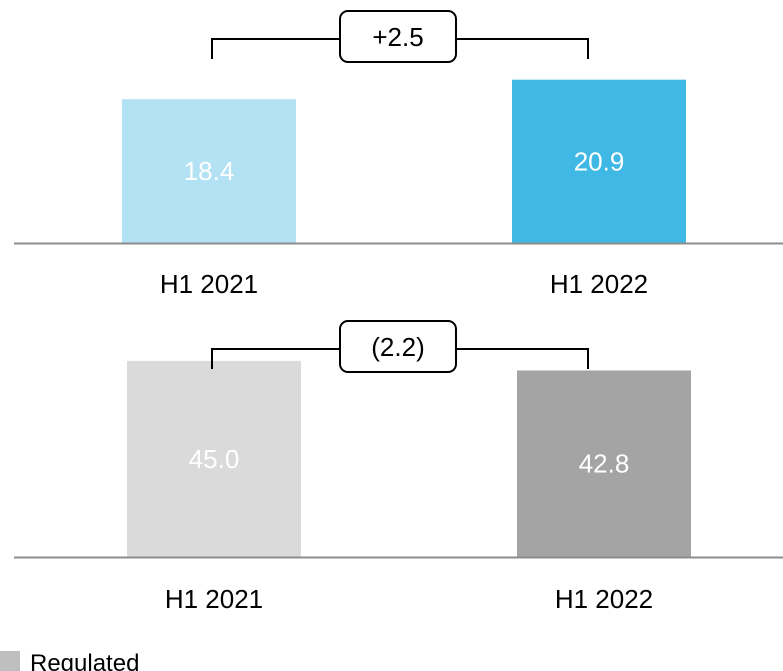 This screenshot has width=783, height=671. What do you see at coordinates (604, 599) in the screenshot?
I see `category-label-2-2: H1 2022` at bounding box center [604, 599].